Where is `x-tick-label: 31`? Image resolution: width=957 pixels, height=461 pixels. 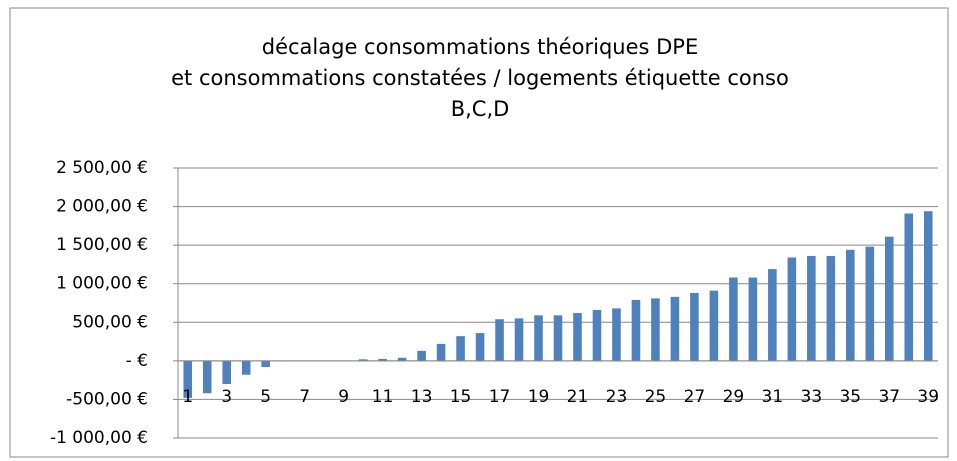 x-tick-label: 31 is located at coordinates (773, 397).